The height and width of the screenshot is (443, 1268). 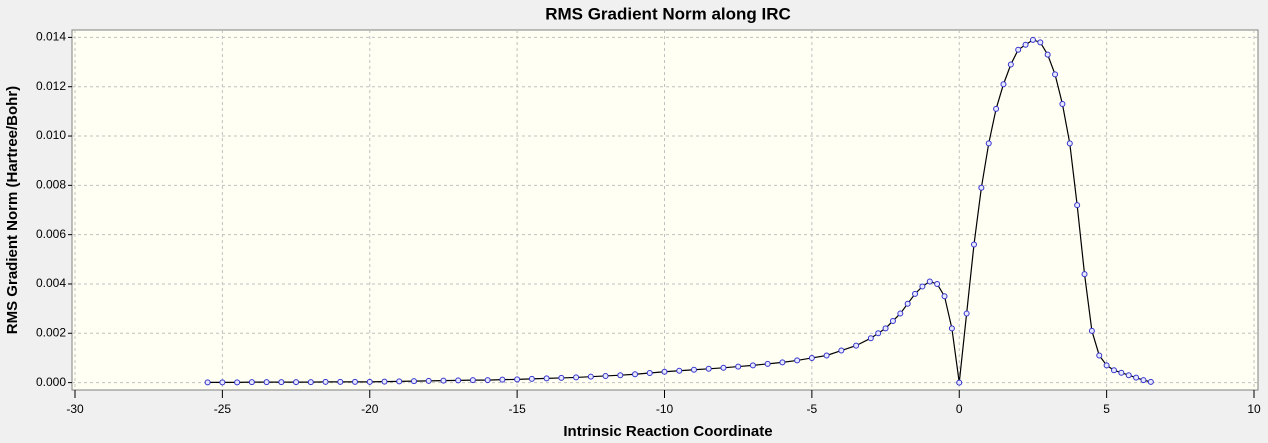 What do you see at coordinates (668, 13) in the screenshot?
I see `chart-title: RMS Gradient Norm along IRC` at bounding box center [668, 13].